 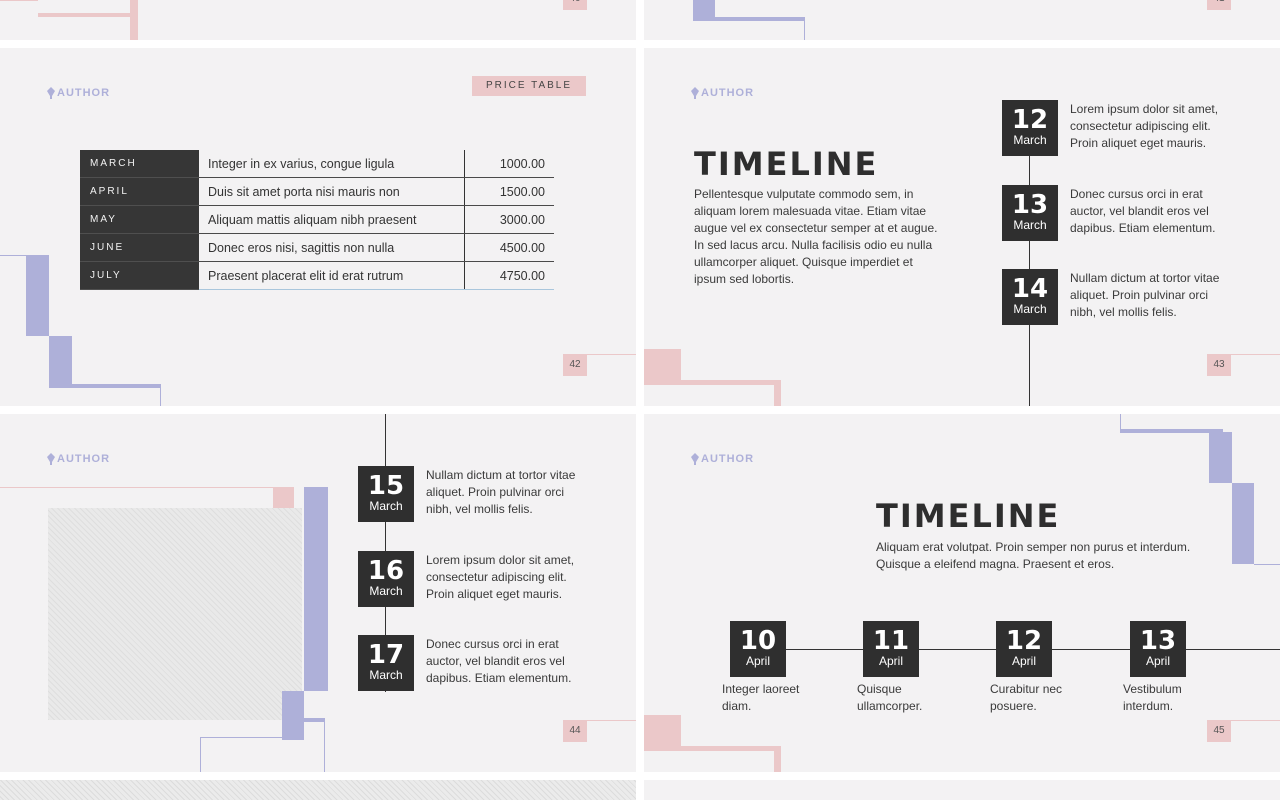 I want to click on slide-title: TIMELINE, so click(x=786, y=164).